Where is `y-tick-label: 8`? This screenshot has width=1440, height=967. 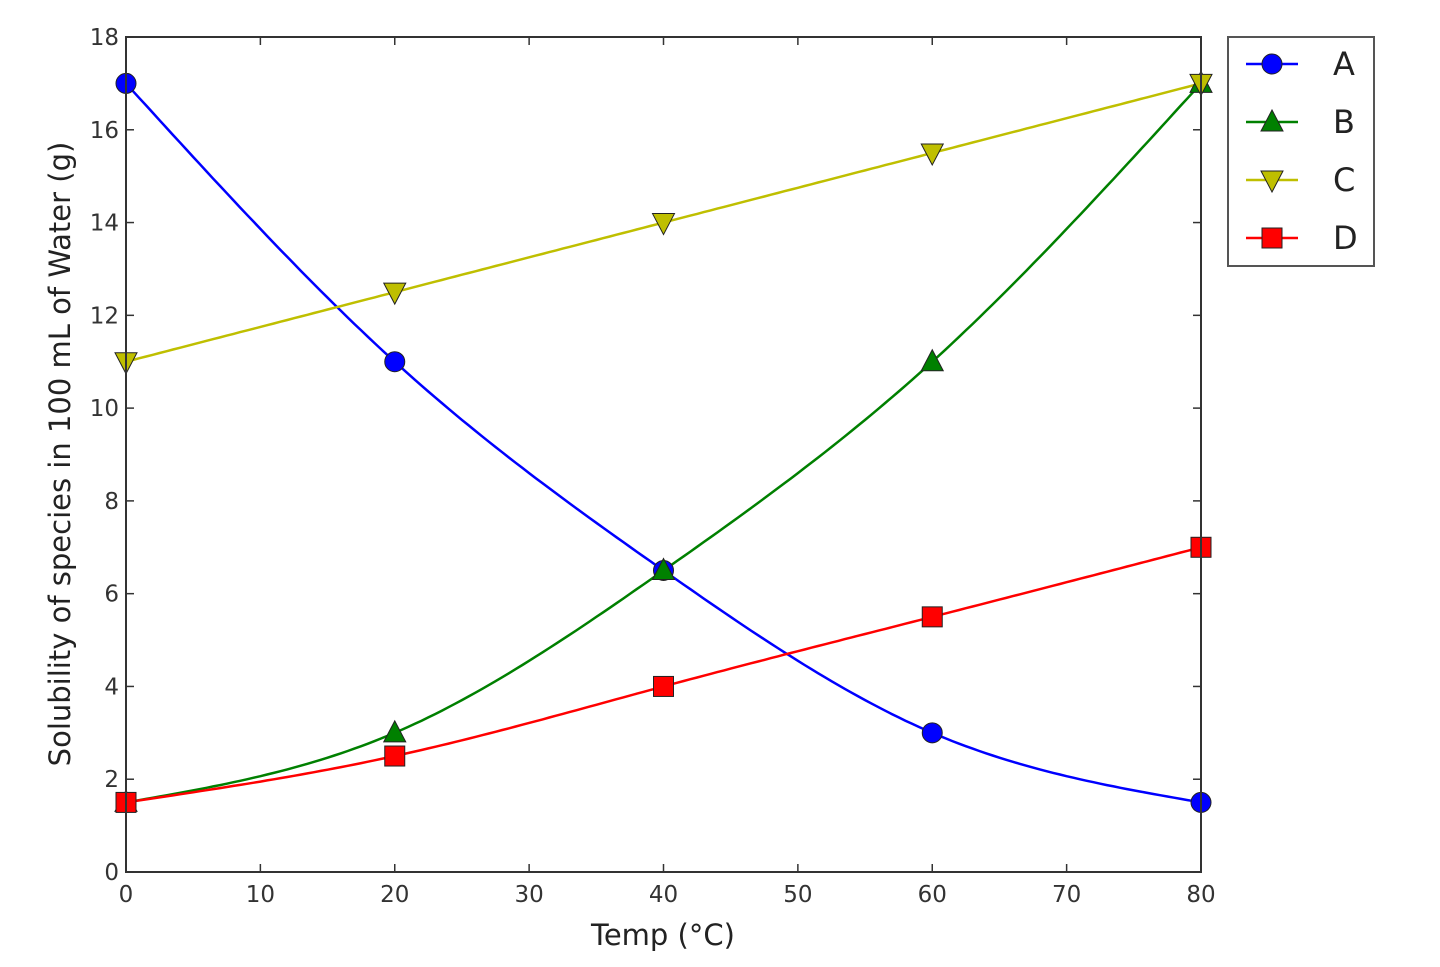
y-tick-label: 8 is located at coordinates (111, 502).